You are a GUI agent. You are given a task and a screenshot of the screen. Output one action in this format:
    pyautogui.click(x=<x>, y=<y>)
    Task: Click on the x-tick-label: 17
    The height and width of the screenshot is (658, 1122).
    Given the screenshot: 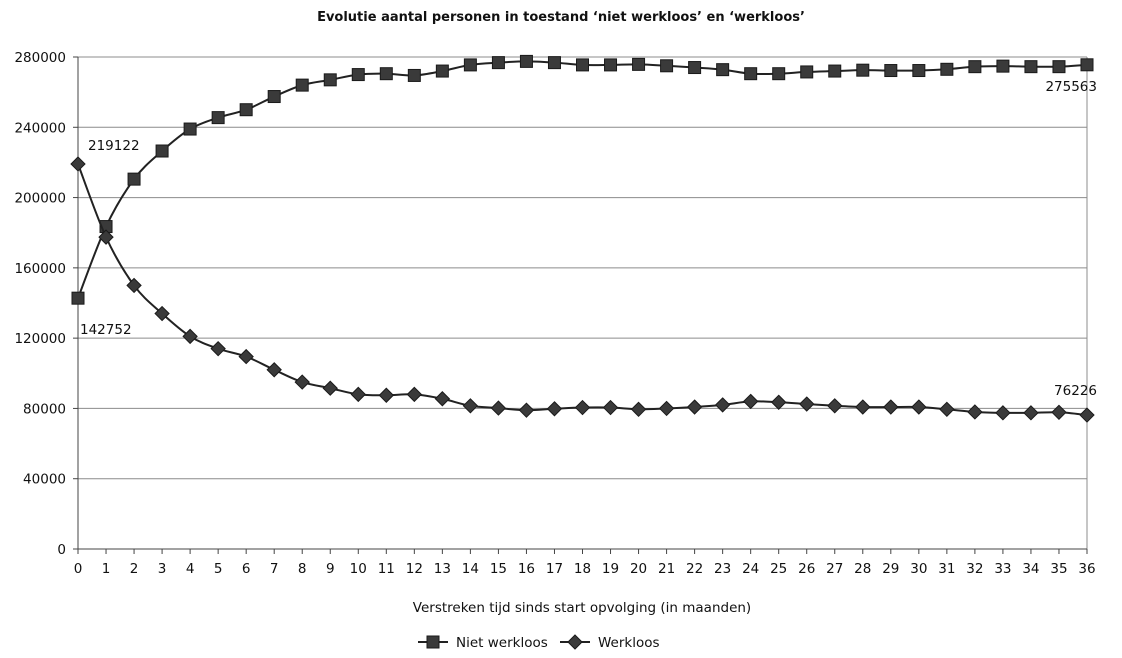 What is the action you would take?
    pyautogui.click(x=554, y=569)
    